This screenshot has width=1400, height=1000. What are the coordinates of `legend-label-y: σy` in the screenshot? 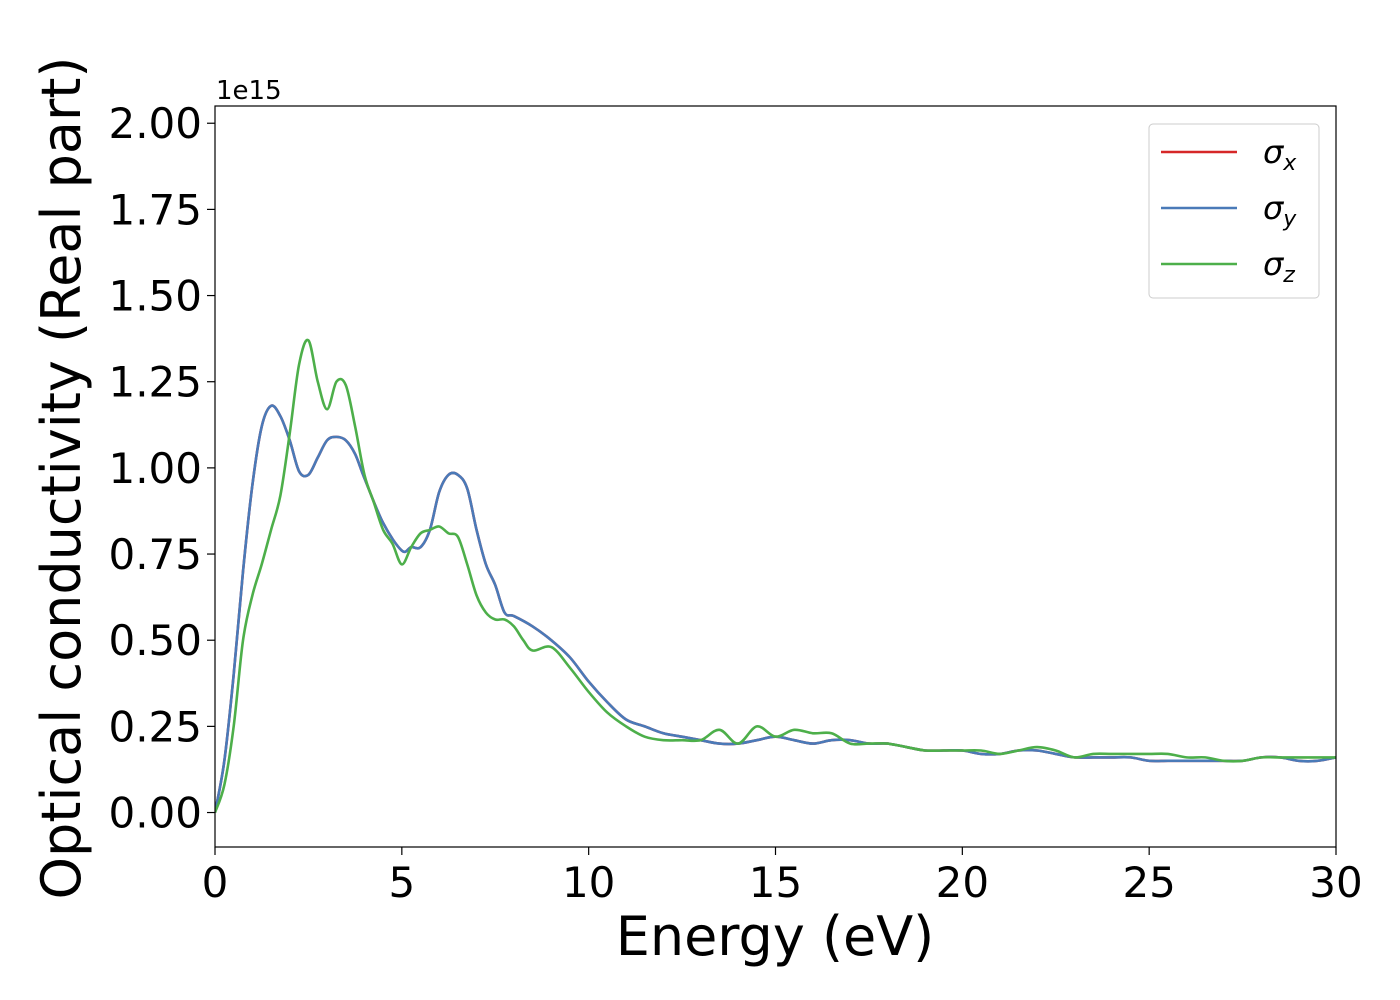 It's located at (1280, 210).